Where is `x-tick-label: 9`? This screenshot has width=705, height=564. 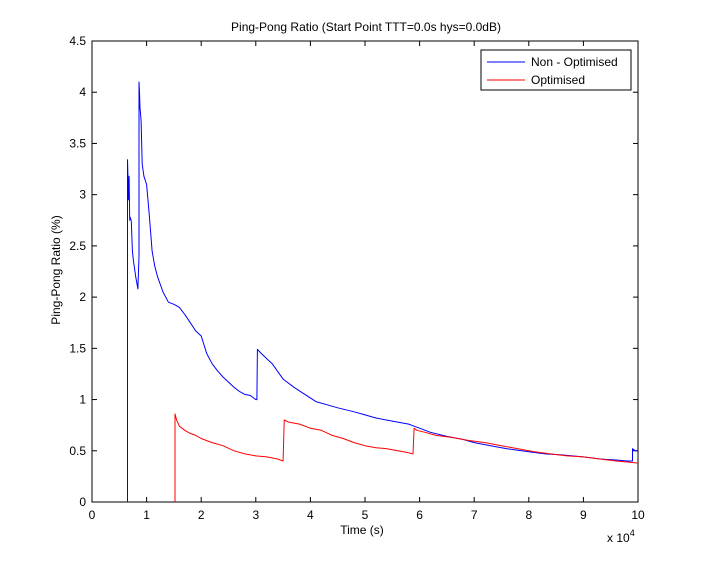
x-tick-label: 9 is located at coordinates (583, 515).